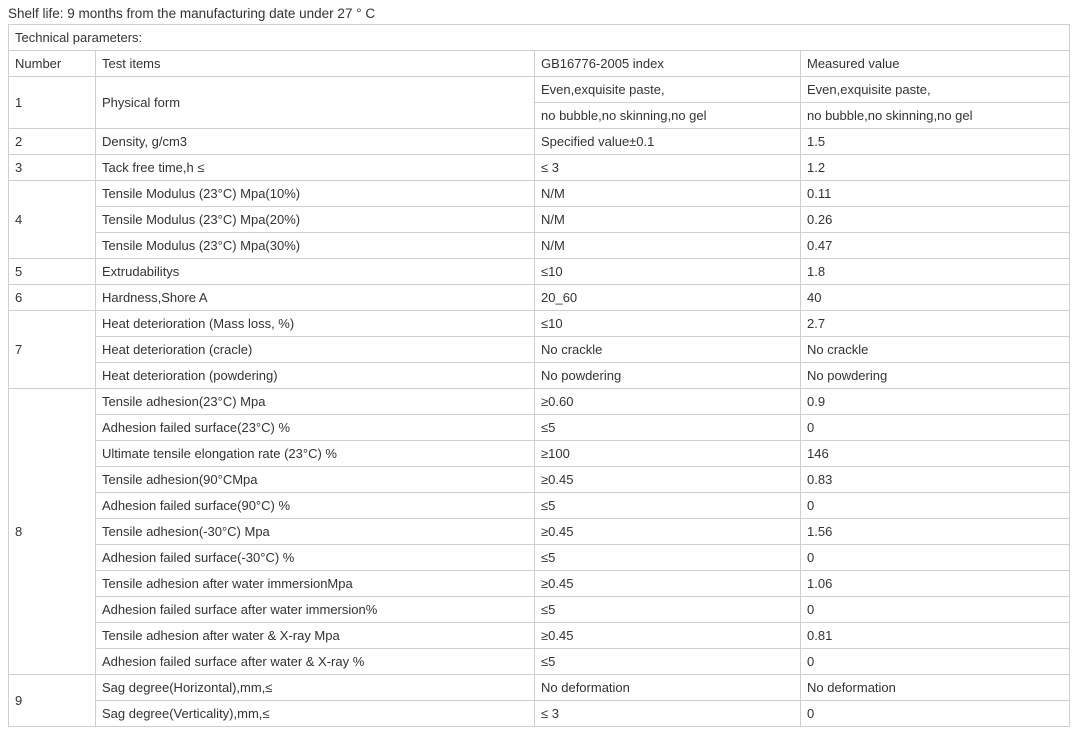  I want to click on row-number-cell: 8, so click(52, 531).